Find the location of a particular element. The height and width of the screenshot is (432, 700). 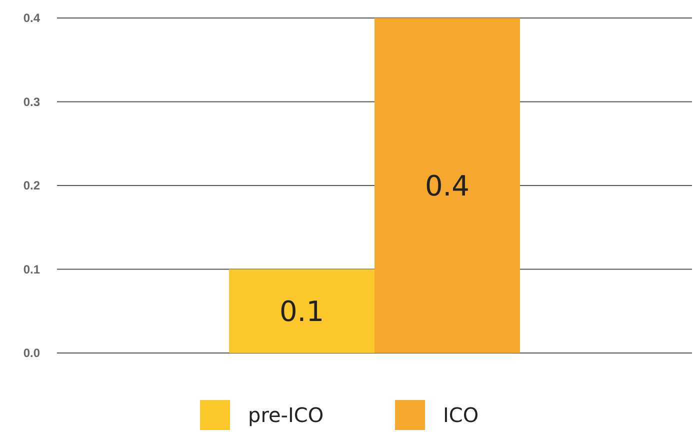

data-label: 0.4 is located at coordinates (447, 186).